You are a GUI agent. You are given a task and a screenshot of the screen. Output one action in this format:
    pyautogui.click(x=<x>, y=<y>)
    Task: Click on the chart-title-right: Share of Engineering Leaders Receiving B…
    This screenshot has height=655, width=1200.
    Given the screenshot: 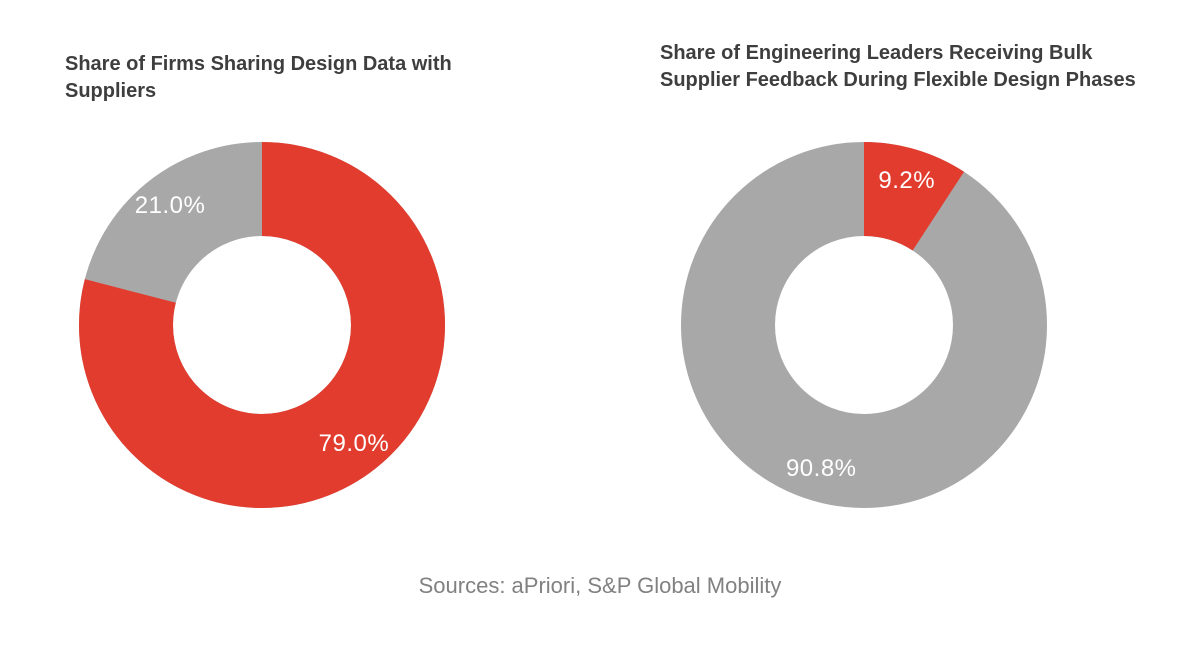 What is the action you would take?
    pyautogui.click(x=898, y=66)
    